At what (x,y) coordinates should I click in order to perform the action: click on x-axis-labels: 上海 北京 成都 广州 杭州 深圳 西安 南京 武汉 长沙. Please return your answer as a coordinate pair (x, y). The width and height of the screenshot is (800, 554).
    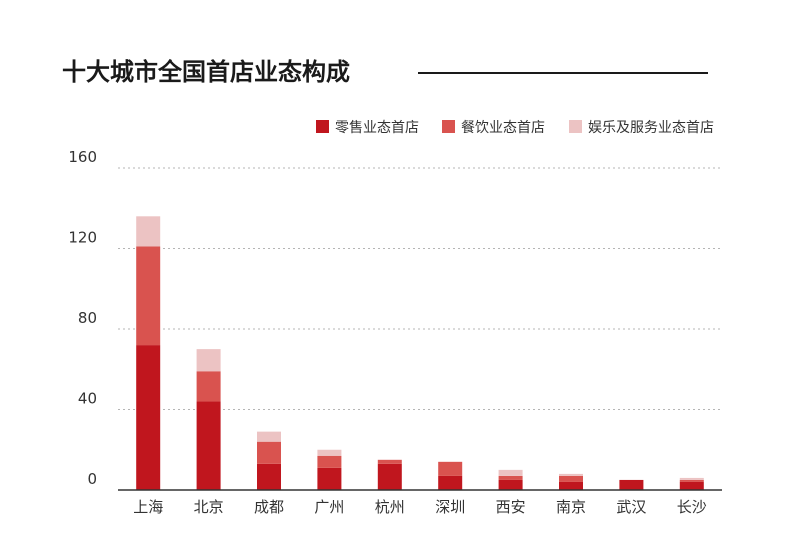
    Looking at the image, I should click on (420, 507).